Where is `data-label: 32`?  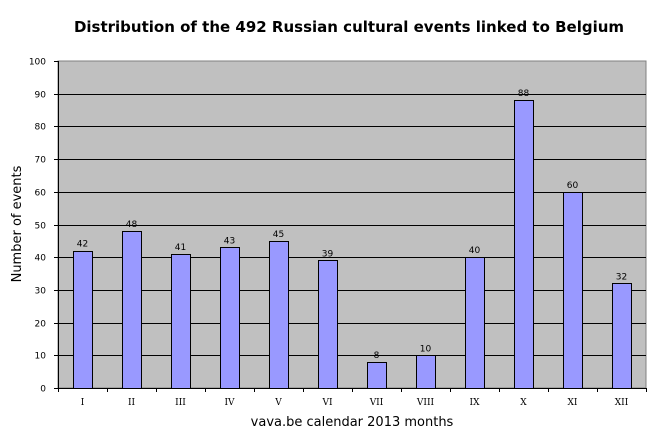 data-label: 32 is located at coordinates (621, 277).